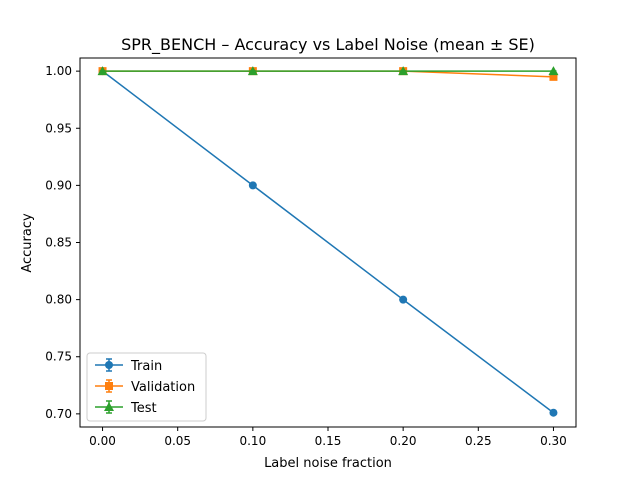  What do you see at coordinates (403, 441) in the screenshot?
I see `x-tick-label: 0.20` at bounding box center [403, 441].